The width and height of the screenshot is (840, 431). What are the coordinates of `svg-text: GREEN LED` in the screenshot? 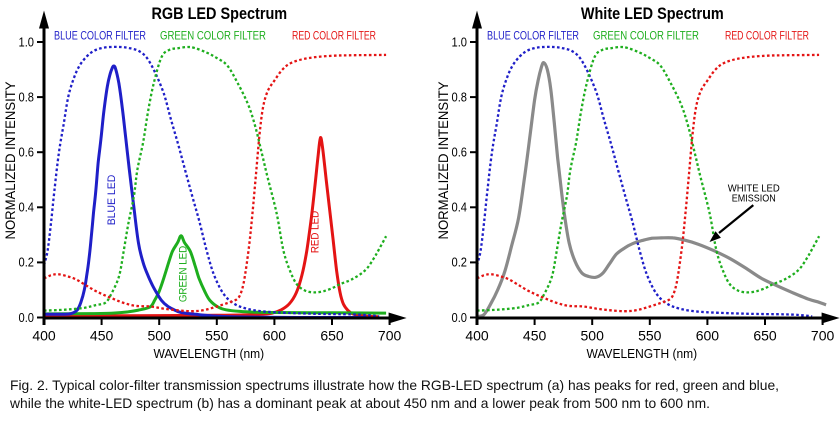 It's located at (184, 274).